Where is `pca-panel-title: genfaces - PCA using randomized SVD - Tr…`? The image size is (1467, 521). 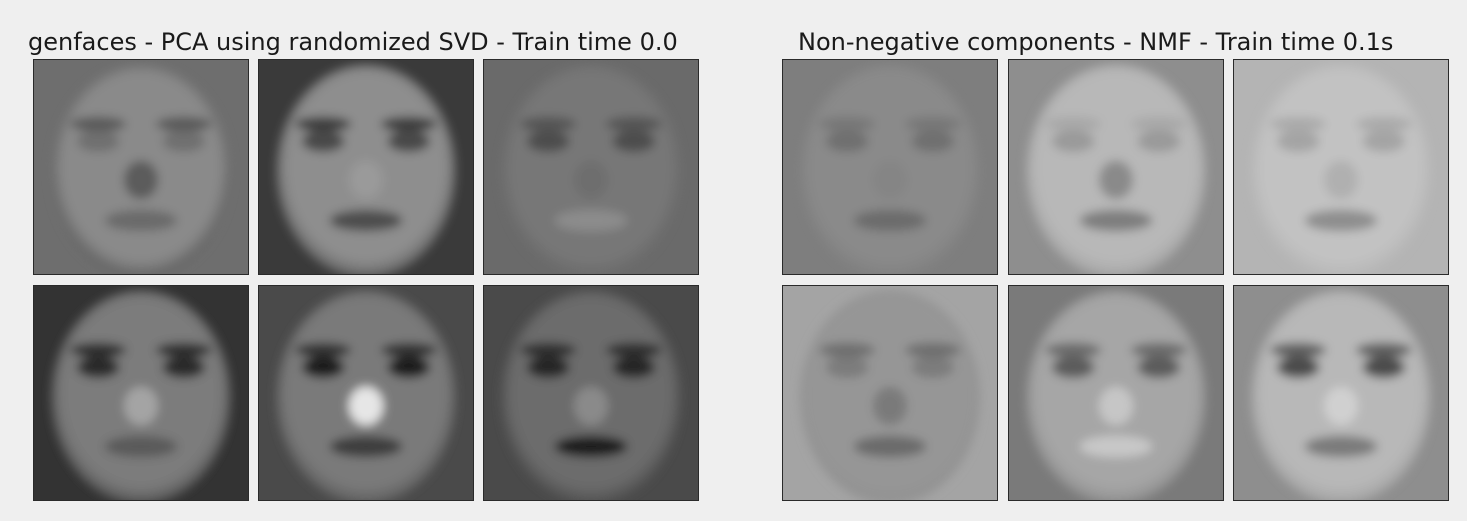 pca-panel-title: genfaces - PCA using randomized SVD - Tr… is located at coordinates (353, 42).